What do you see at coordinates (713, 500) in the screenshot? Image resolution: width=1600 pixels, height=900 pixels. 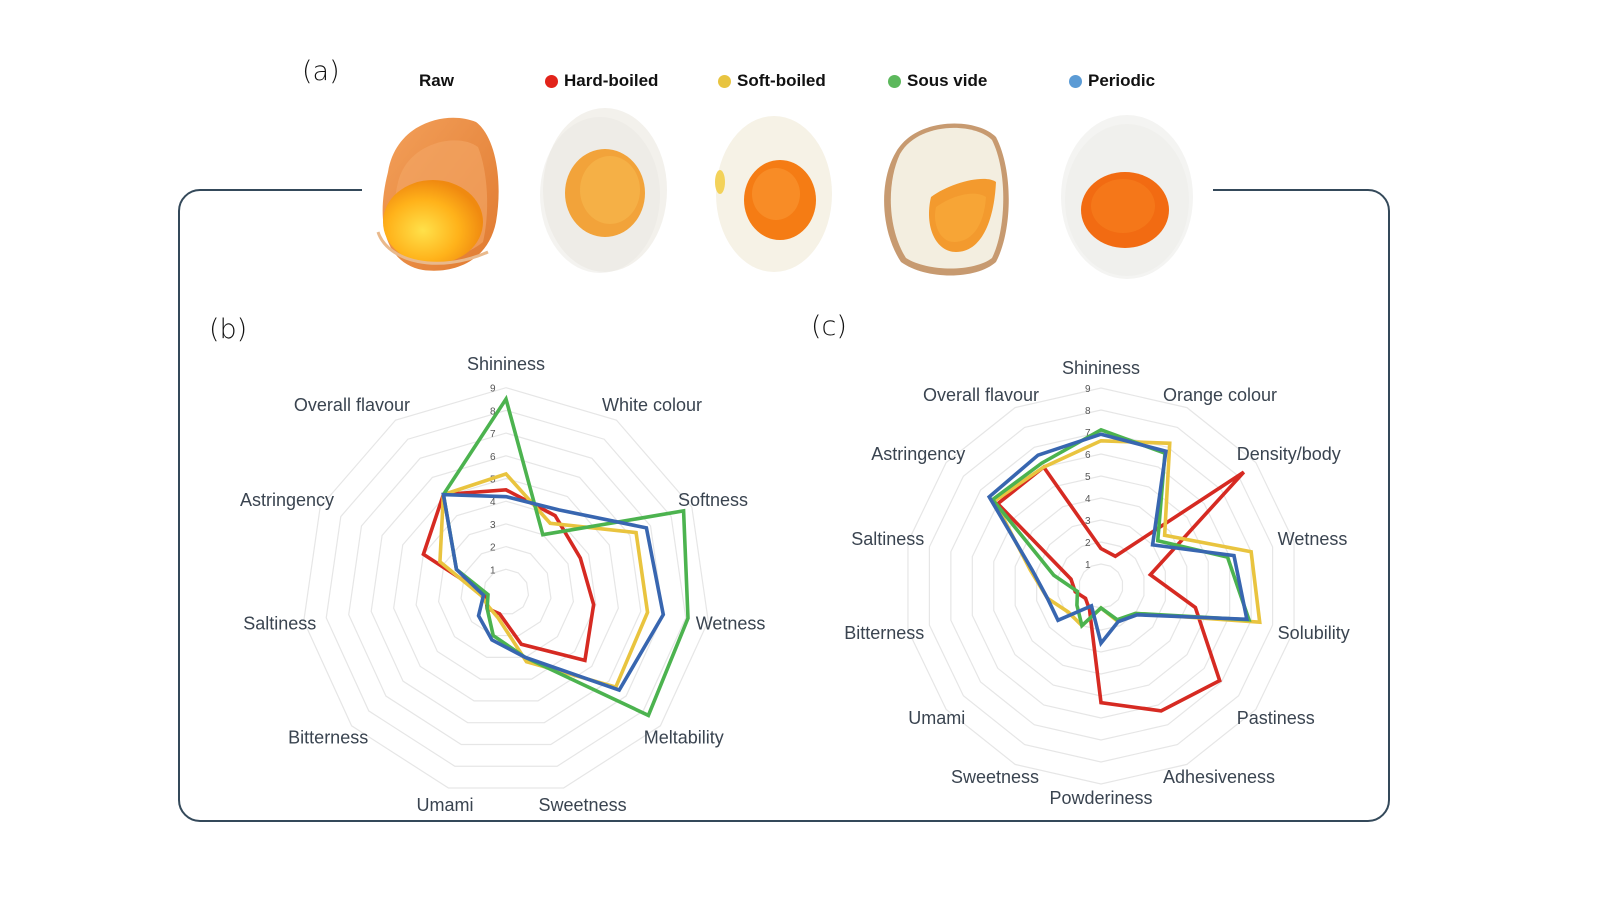 I see `axis-label-softness: Softness` at bounding box center [713, 500].